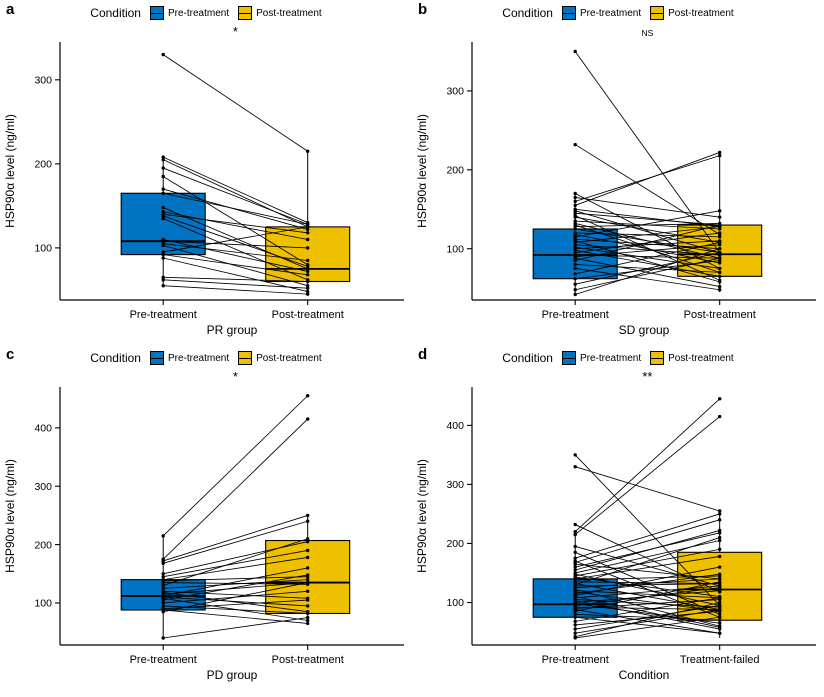 Image resolution: width=824 pixels, height=697 pixels. What do you see at coordinates (720, 660) in the screenshot?
I see `svg-text: Treatment-failed` at bounding box center [720, 660].